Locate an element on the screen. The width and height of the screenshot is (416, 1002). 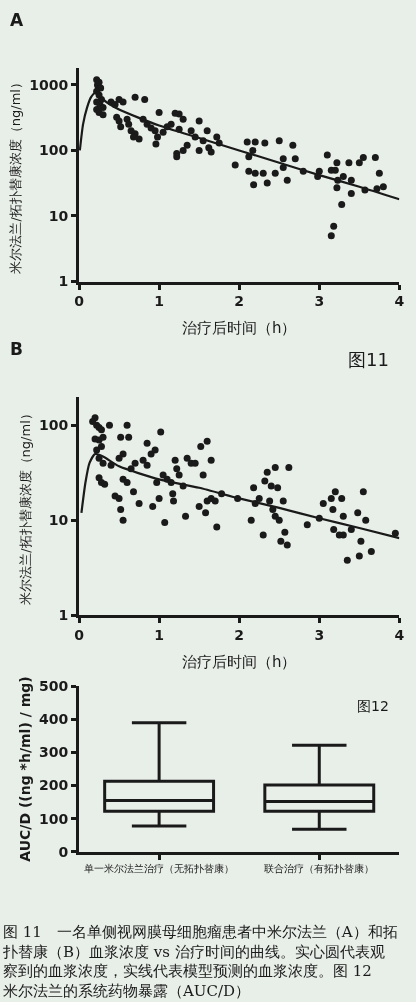
annotation: 图12 is located at coordinates (373, 706).